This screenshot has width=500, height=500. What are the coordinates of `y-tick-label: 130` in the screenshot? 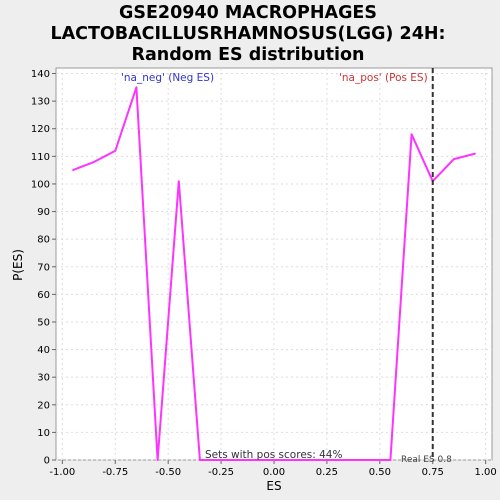 It's located at (40, 102).